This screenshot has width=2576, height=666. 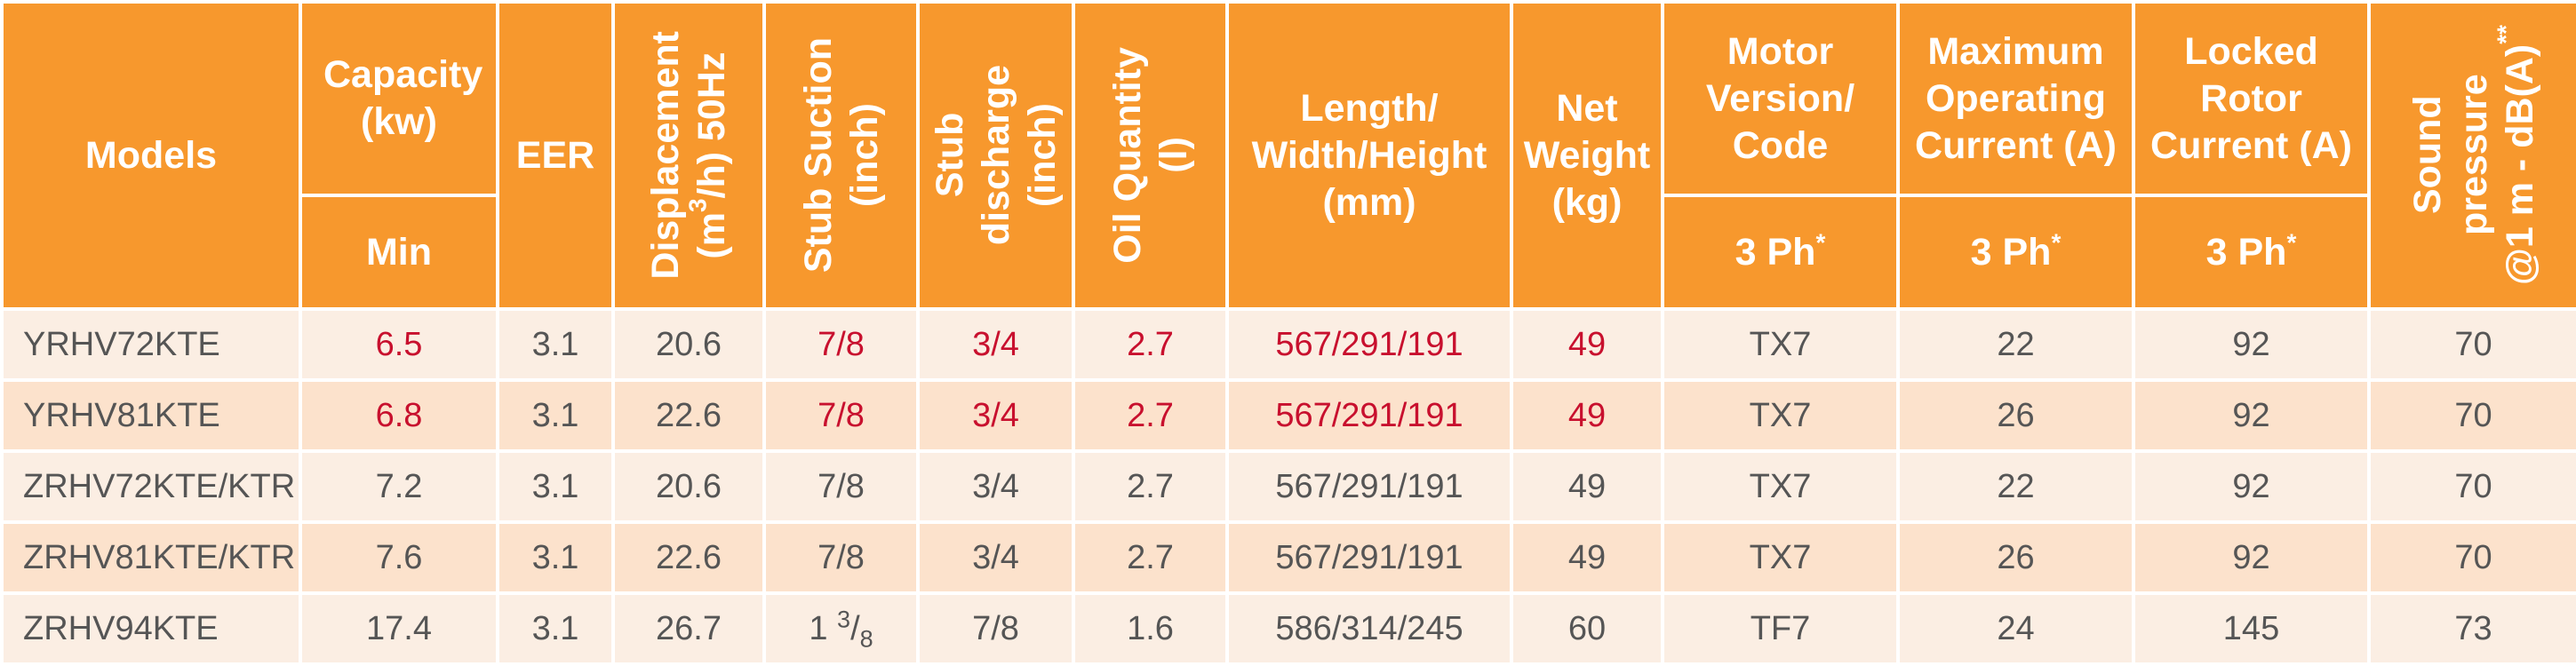 What do you see at coordinates (1781, 252) in the screenshot?
I see `header-motor-phase: 3 Ph*` at bounding box center [1781, 252].